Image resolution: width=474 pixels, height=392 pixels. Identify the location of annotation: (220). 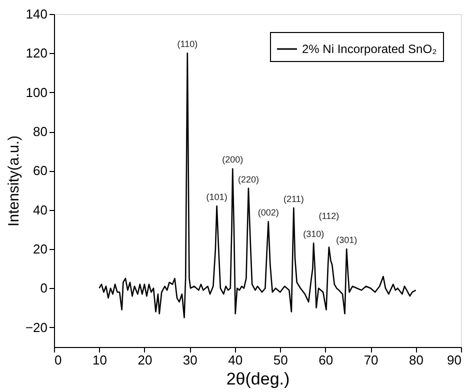
(248, 179).